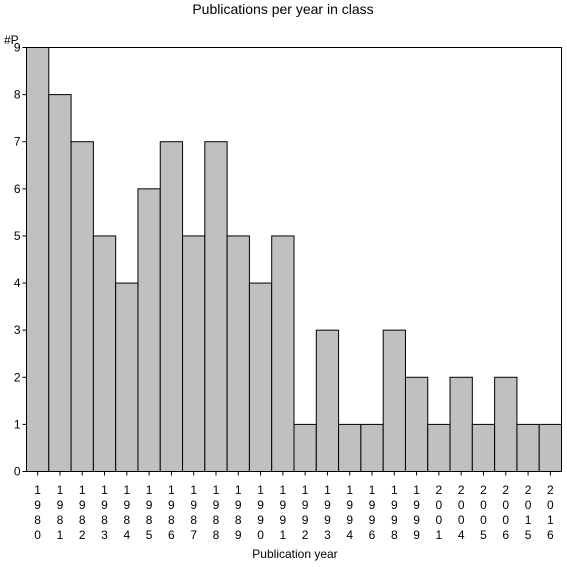 This screenshot has width=567, height=567. I want to click on bar-1991, so click(283, 353).